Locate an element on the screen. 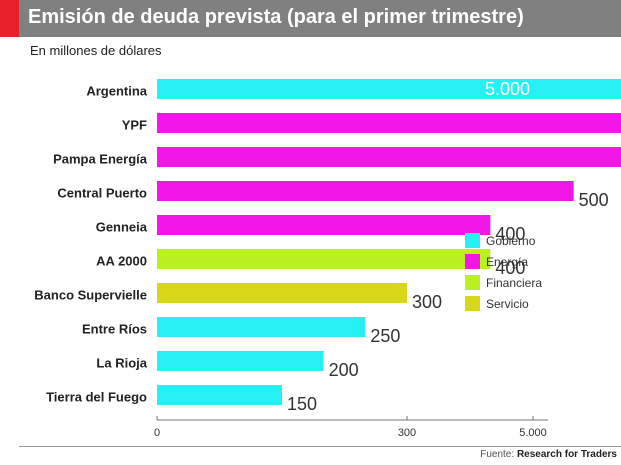 This screenshot has width=621, height=465. bar-la-rioja is located at coordinates (240, 361).